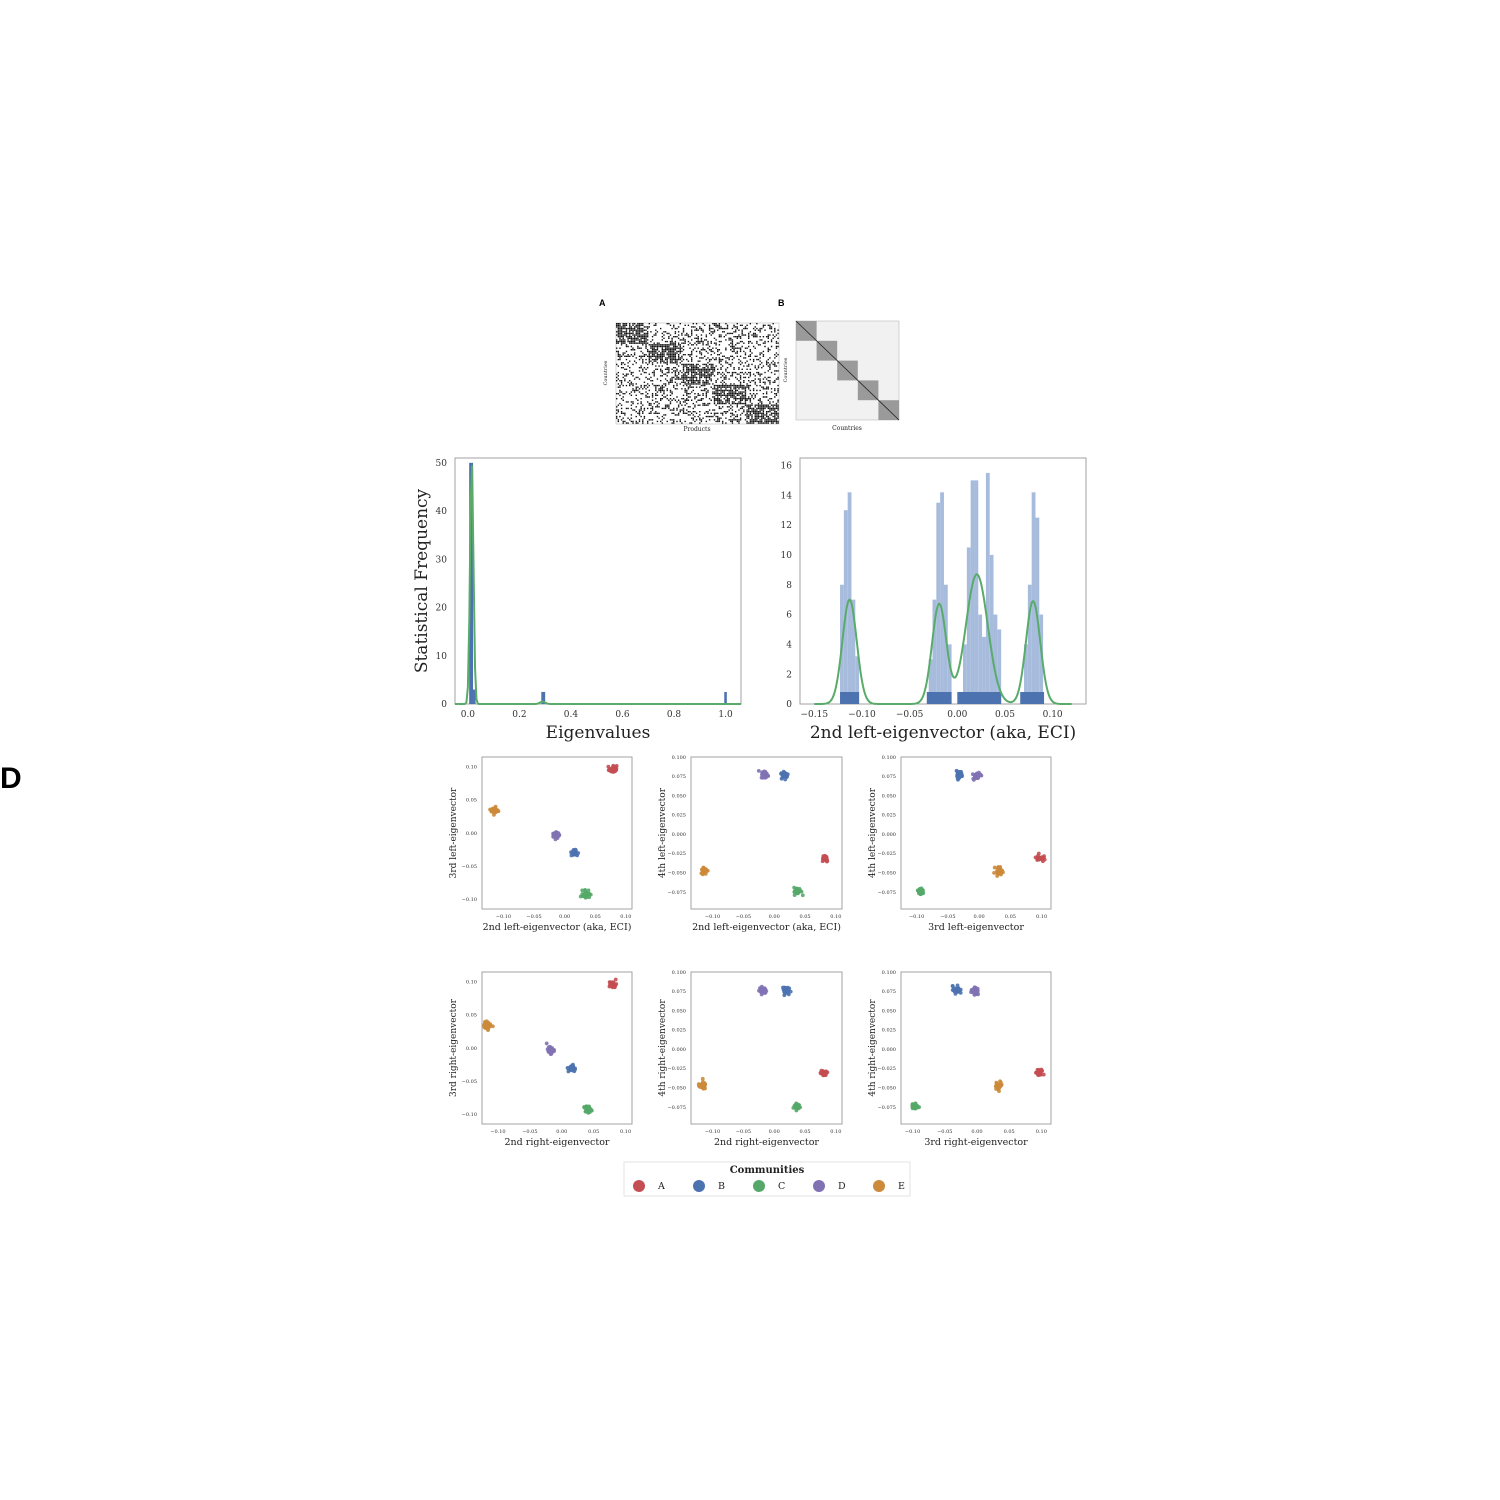 This screenshot has width=1500, height=1500. What do you see at coordinates (557, 927) in the screenshot?
I see `x-axis-label: 2nd left-eigenvector (aka, ECI)` at bounding box center [557, 927].